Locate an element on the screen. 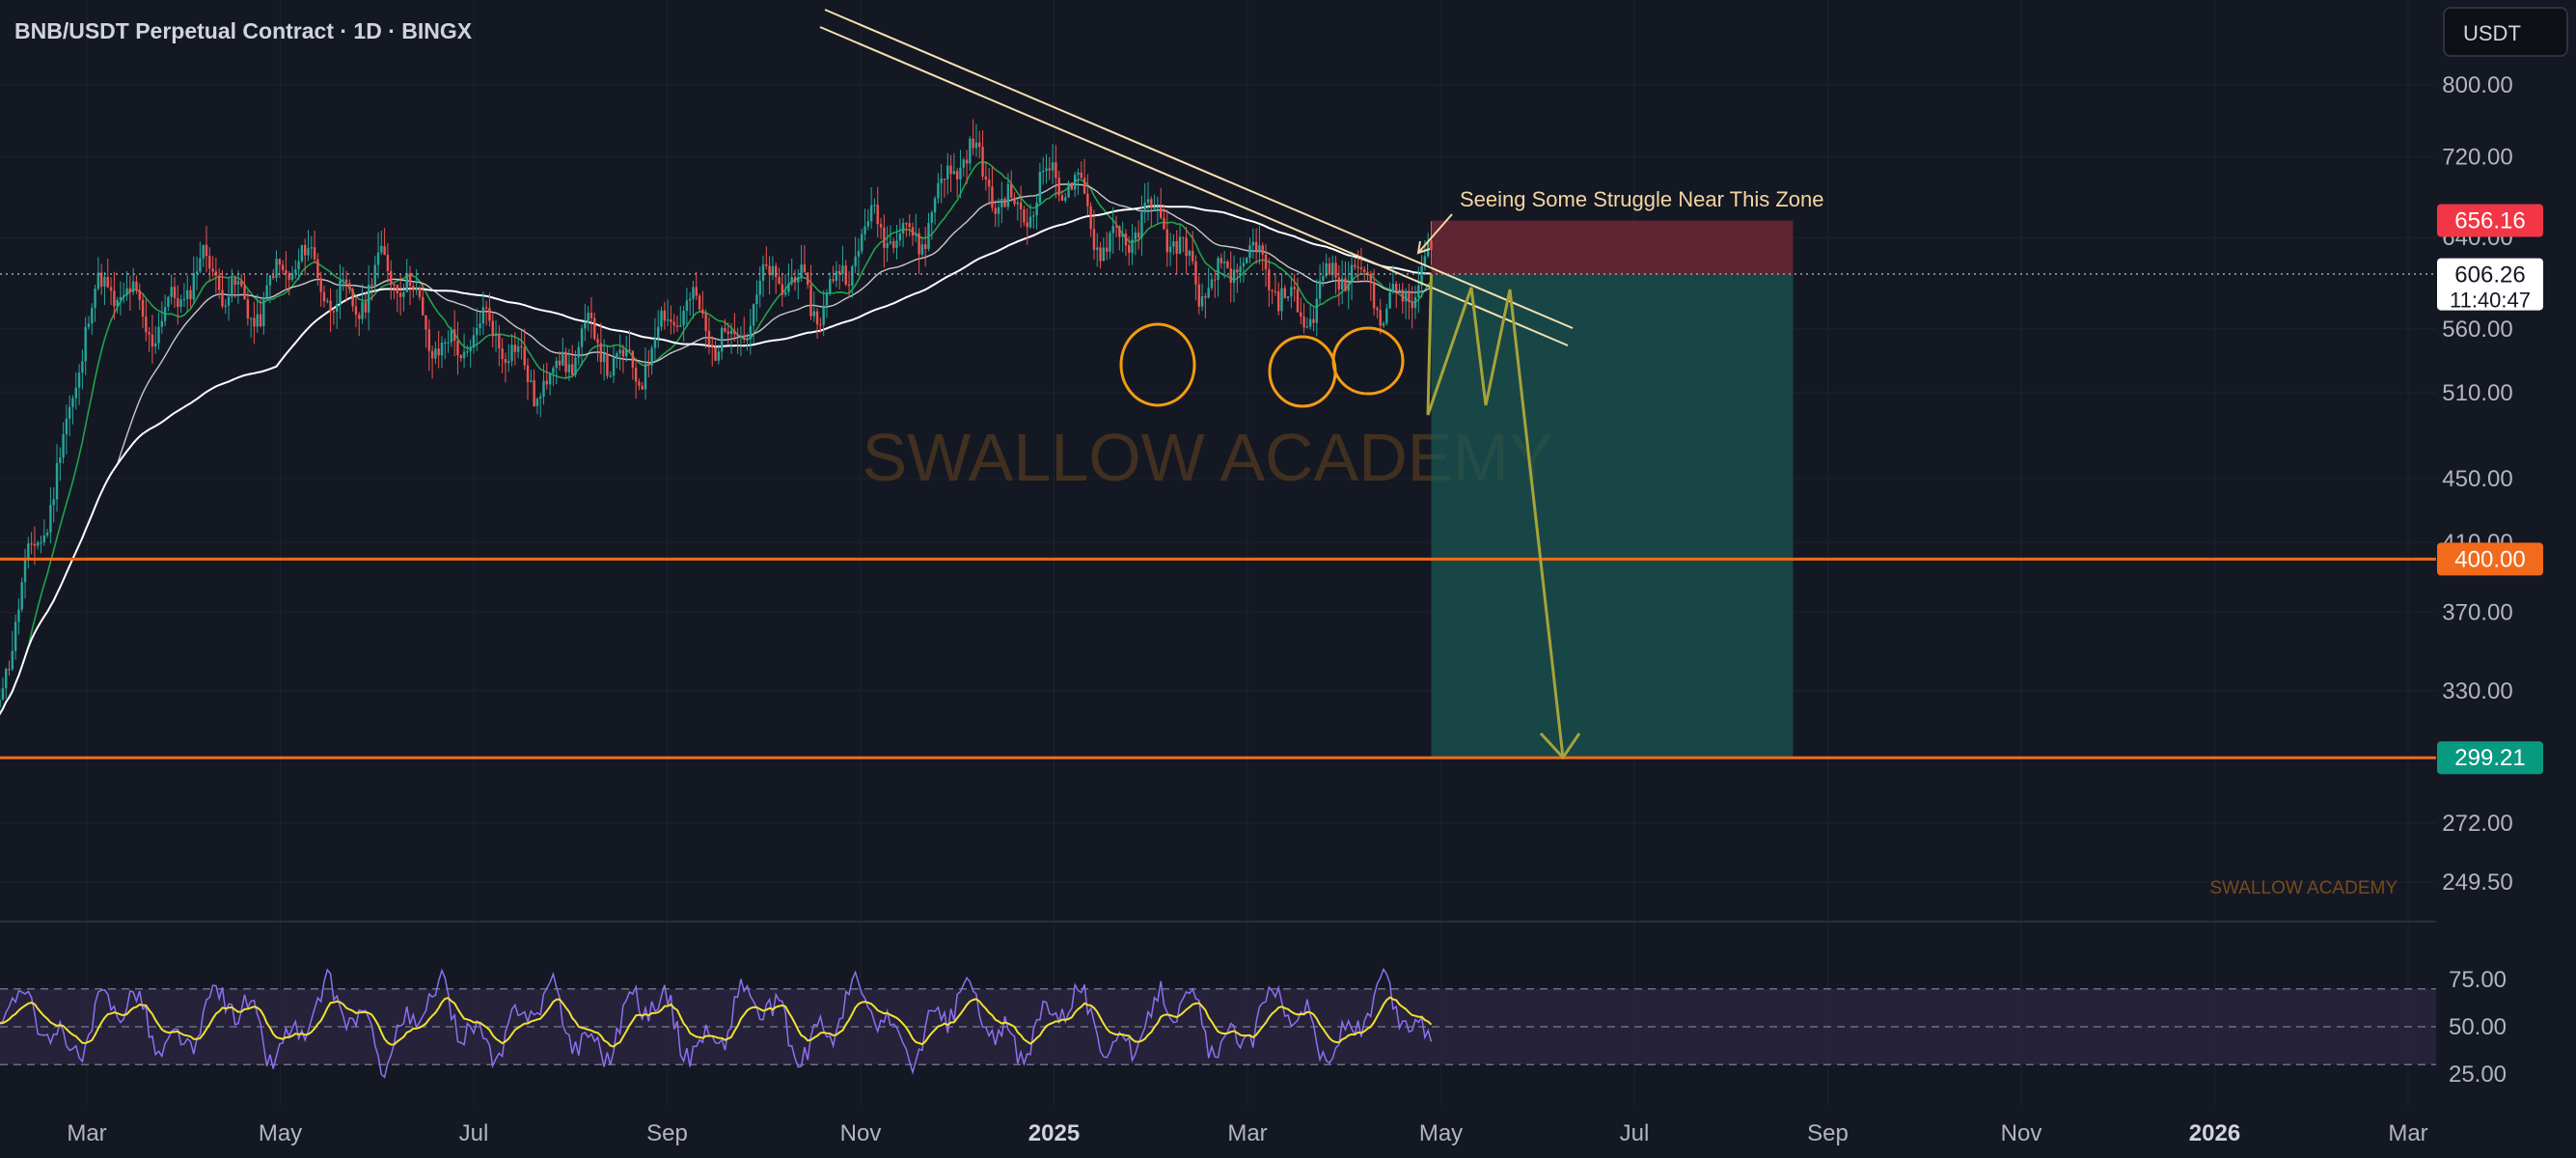  stop-loss-zone is located at coordinates (1612, 247).